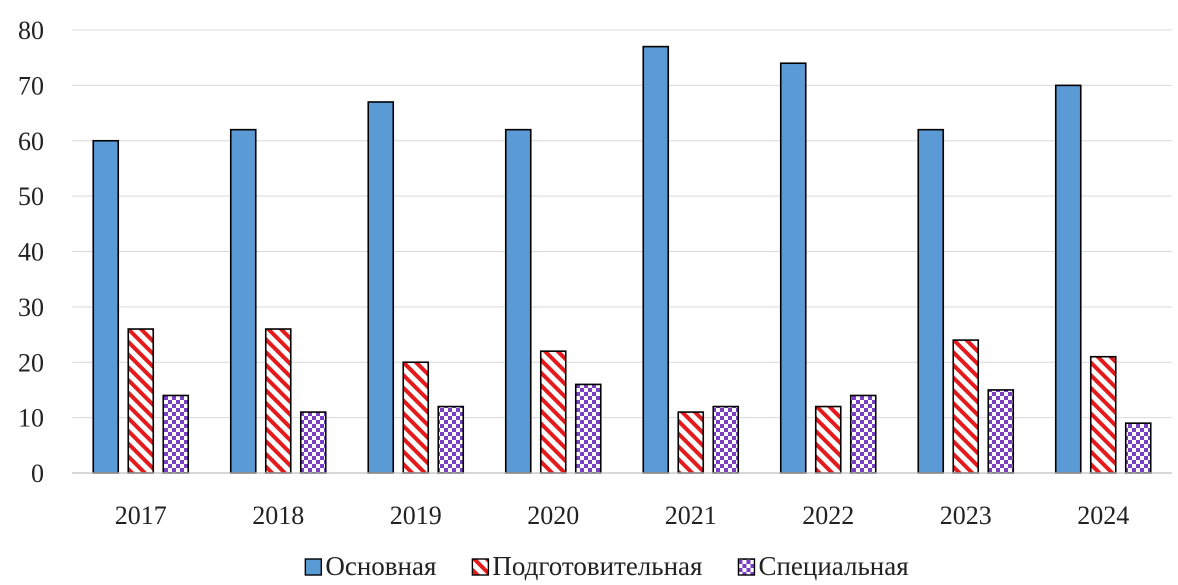 This screenshot has height=585, width=1178. Describe the element at coordinates (1103, 515) in the screenshot. I see `x-category-label: 2024` at that location.